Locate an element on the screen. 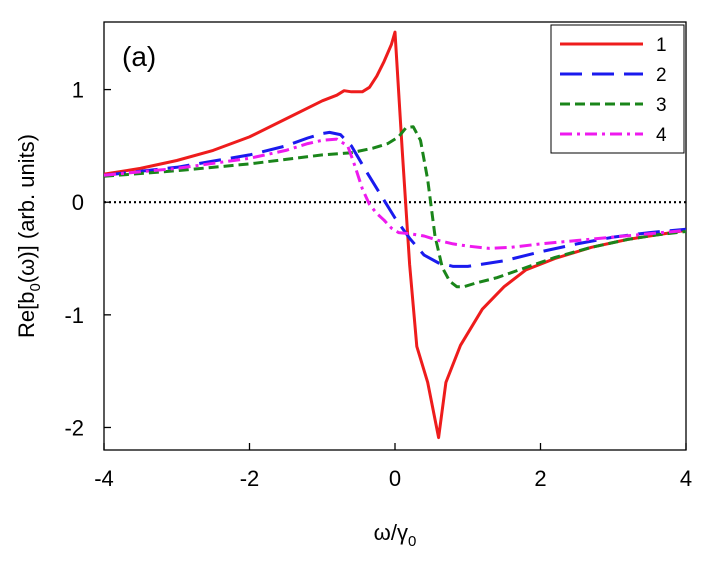 The width and height of the screenshot is (713, 562). y-tick-label: 0 is located at coordinates (78, 202).